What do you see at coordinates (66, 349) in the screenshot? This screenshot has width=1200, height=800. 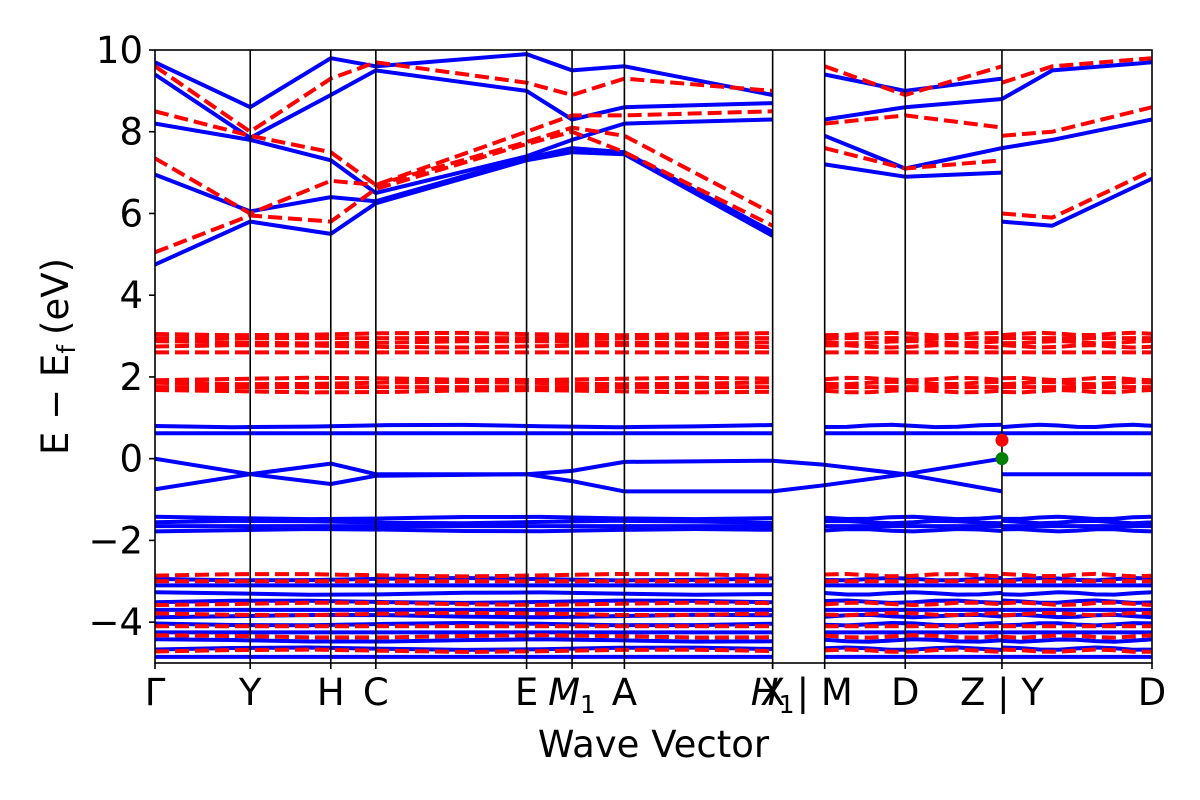 I see `y-axis-label-sub: f` at bounding box center [66, 349].